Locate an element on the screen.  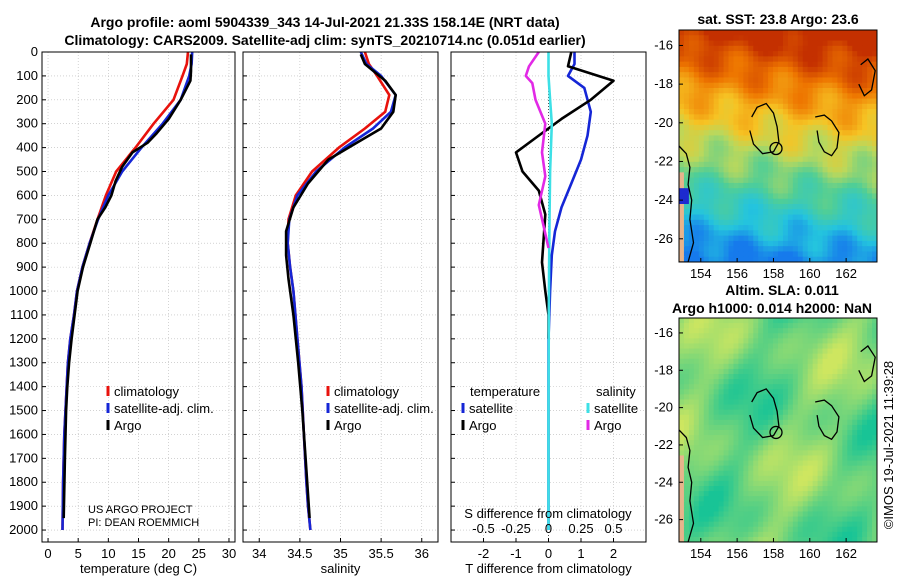
sla-map-cells is located at coordinates (778, 430).